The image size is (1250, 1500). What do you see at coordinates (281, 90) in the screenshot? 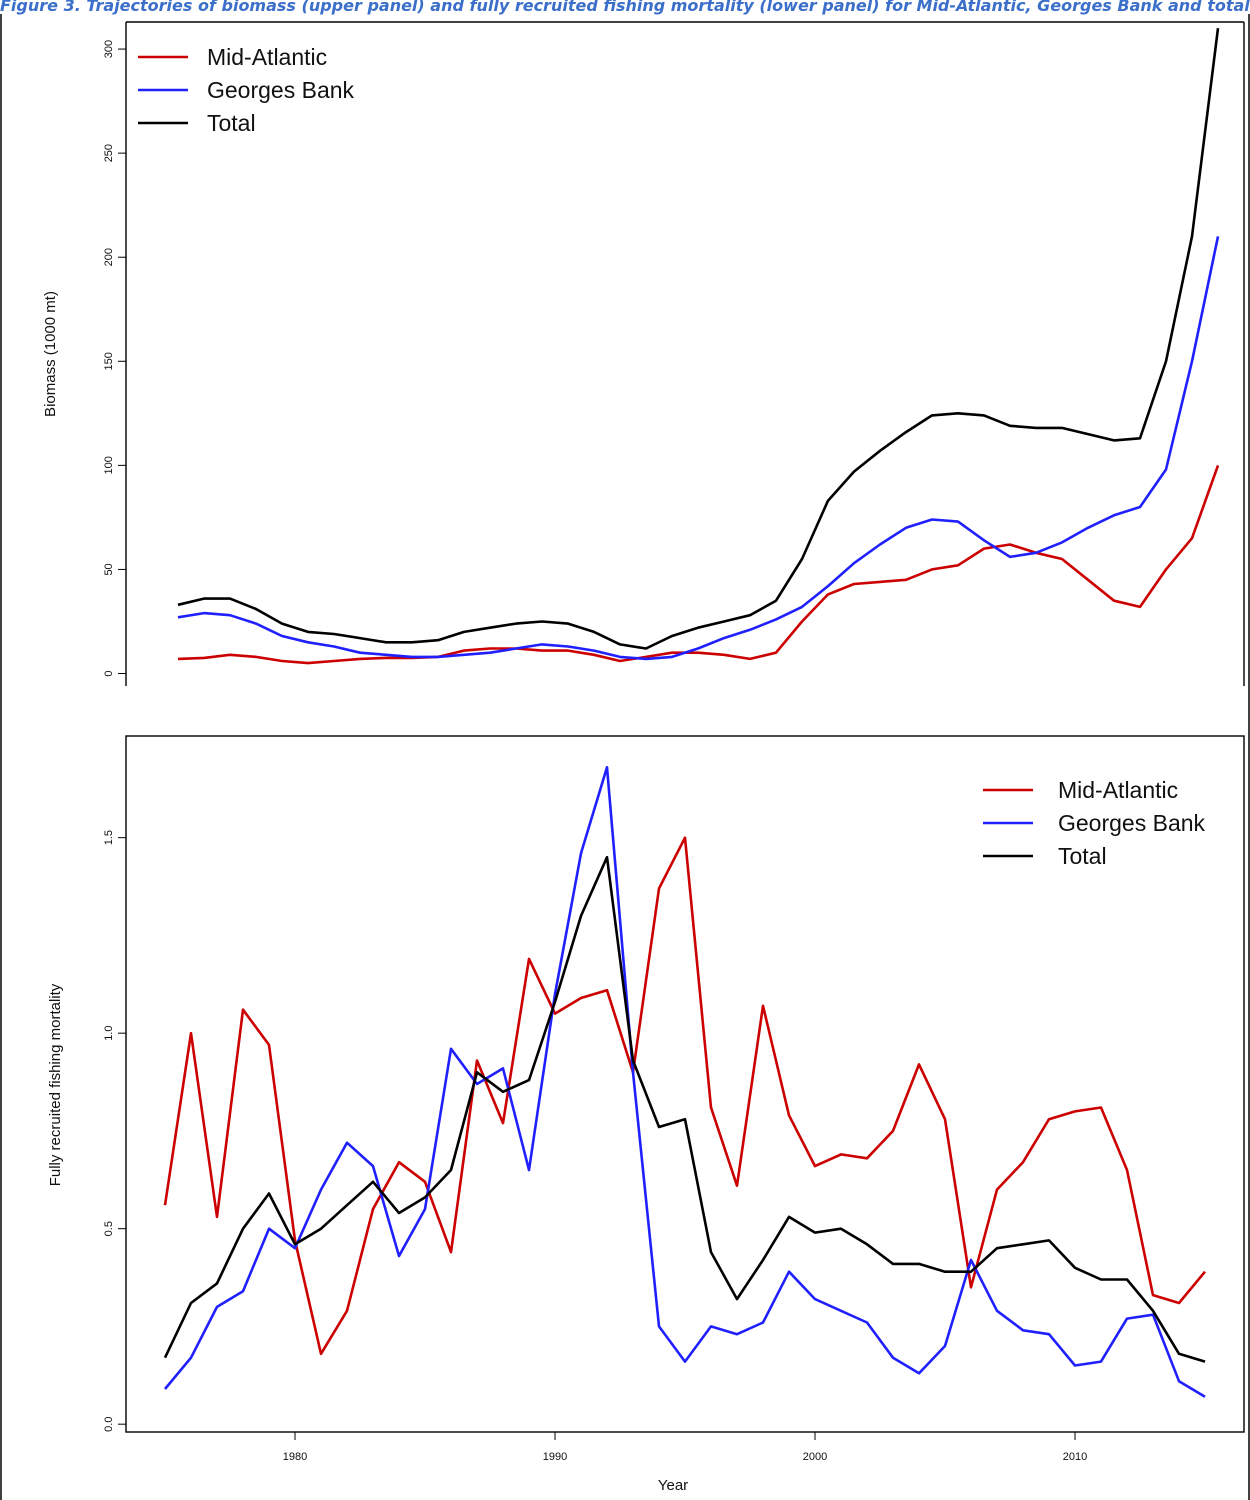
I see `biomass-legend-label-georges-bank: Georges Bank` at bounding box center [281, 90].